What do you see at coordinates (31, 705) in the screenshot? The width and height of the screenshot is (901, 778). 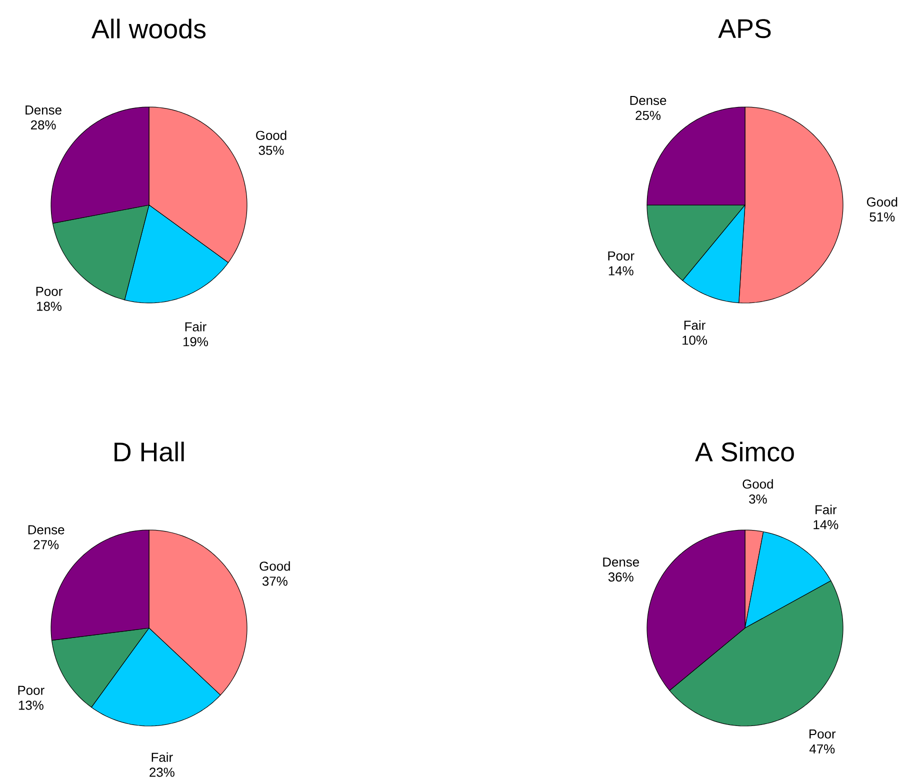 I see `data-label: 13%` at bounding box center [31, 705].